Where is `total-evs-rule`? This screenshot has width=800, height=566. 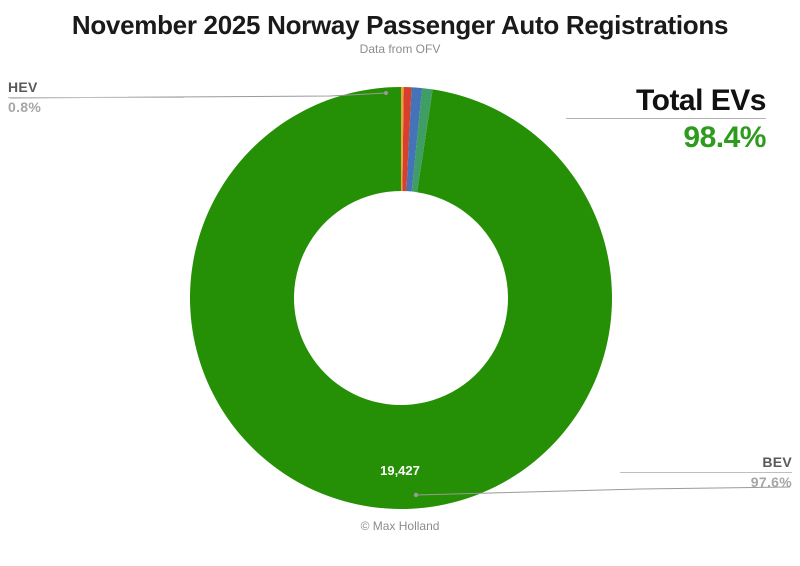 total-evs-rule is located at coordinates (666, 118).